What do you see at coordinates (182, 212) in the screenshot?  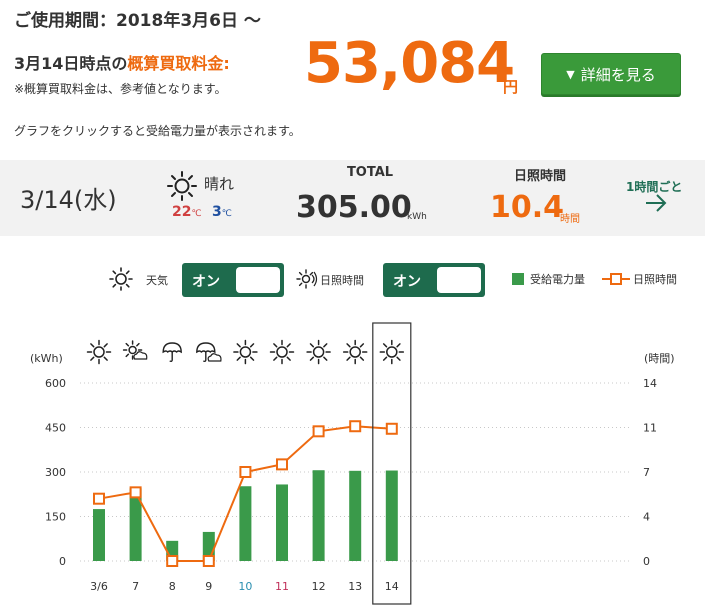 I see `temp-max-value: 22` at bounding box center [182, 212].